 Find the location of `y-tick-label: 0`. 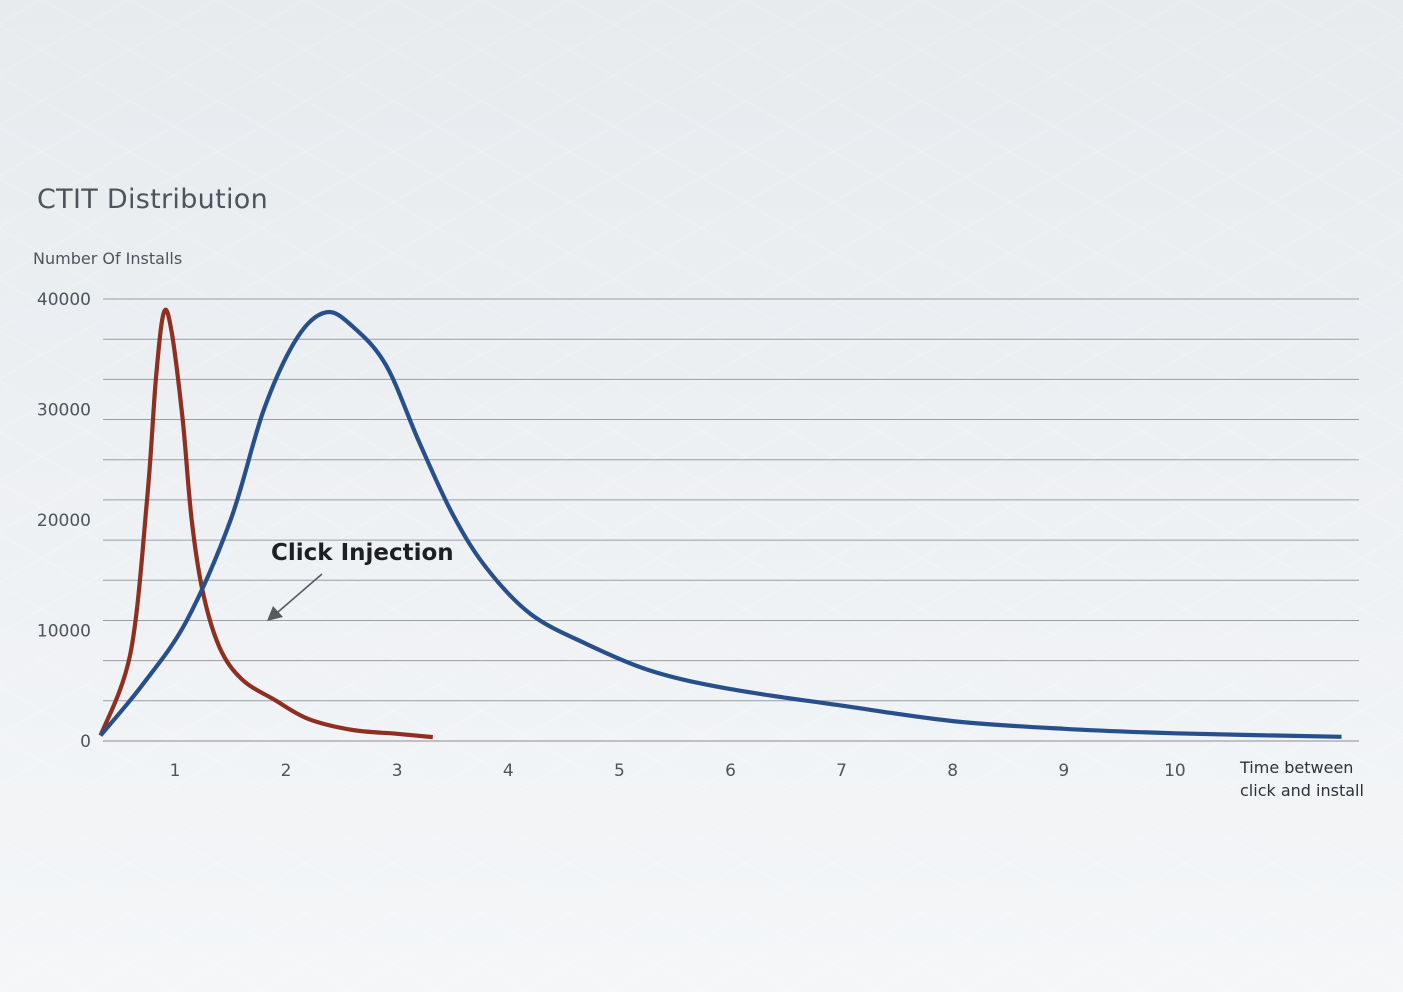

y-tick-label: 0 is located at coordinates (85, 742).